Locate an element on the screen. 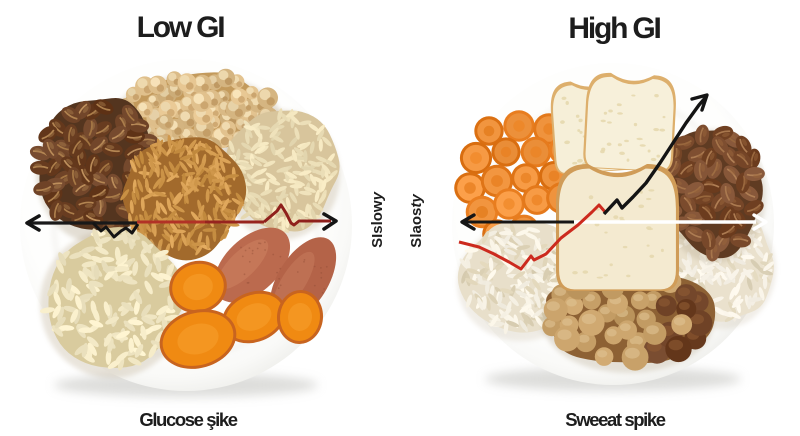 This screenshot has width=800, height=436. svg-text: Low GI is located at coordinates (181, 27).